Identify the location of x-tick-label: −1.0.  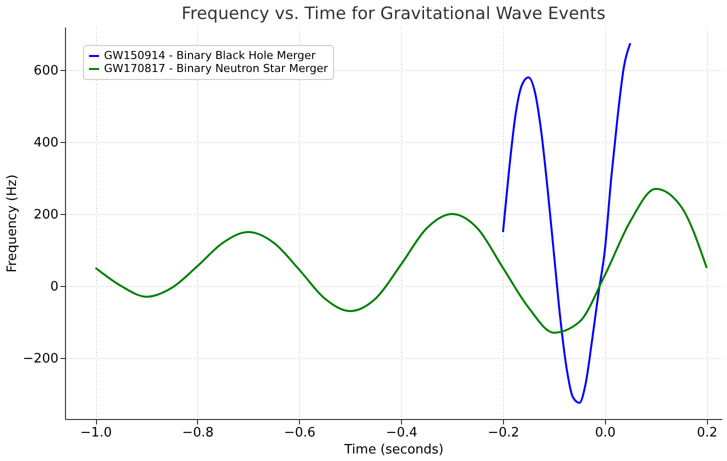
(96, 433).